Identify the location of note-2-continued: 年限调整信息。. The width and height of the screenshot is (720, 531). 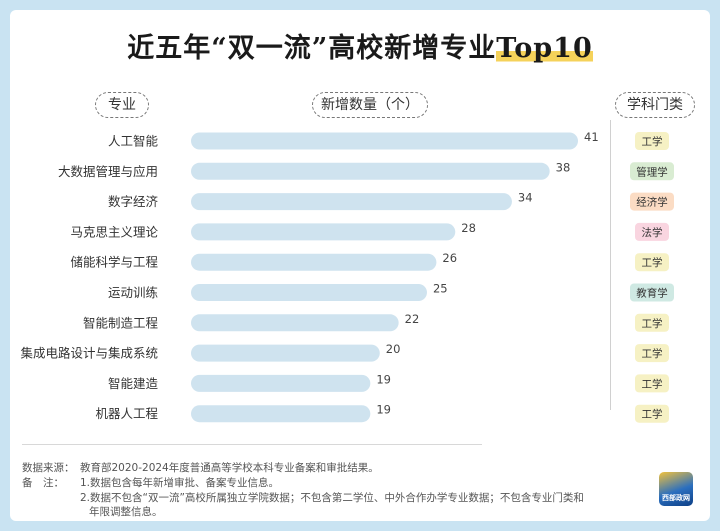
(126, 512).